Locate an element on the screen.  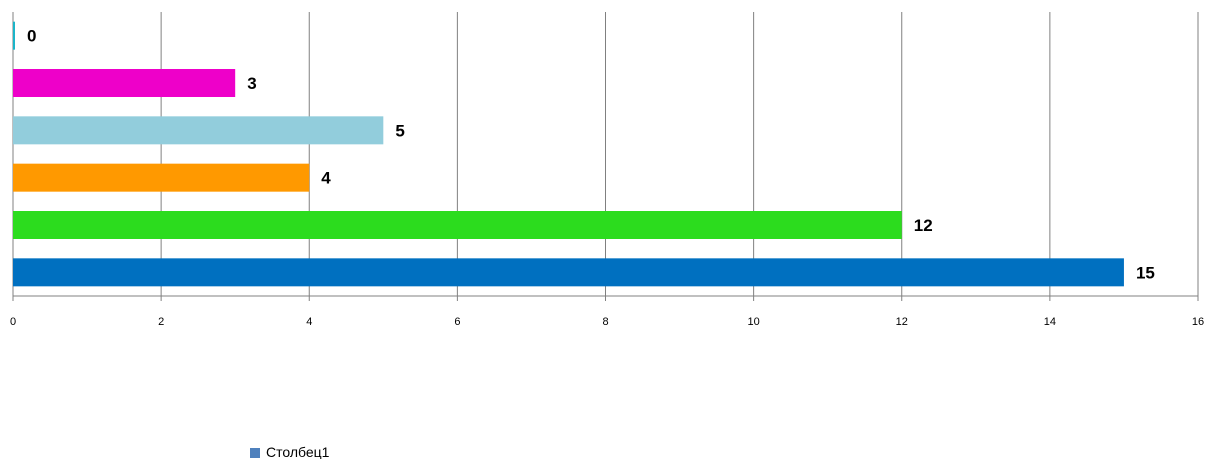
x-tick-label-8: 8 is located at coordinates (605, 322).